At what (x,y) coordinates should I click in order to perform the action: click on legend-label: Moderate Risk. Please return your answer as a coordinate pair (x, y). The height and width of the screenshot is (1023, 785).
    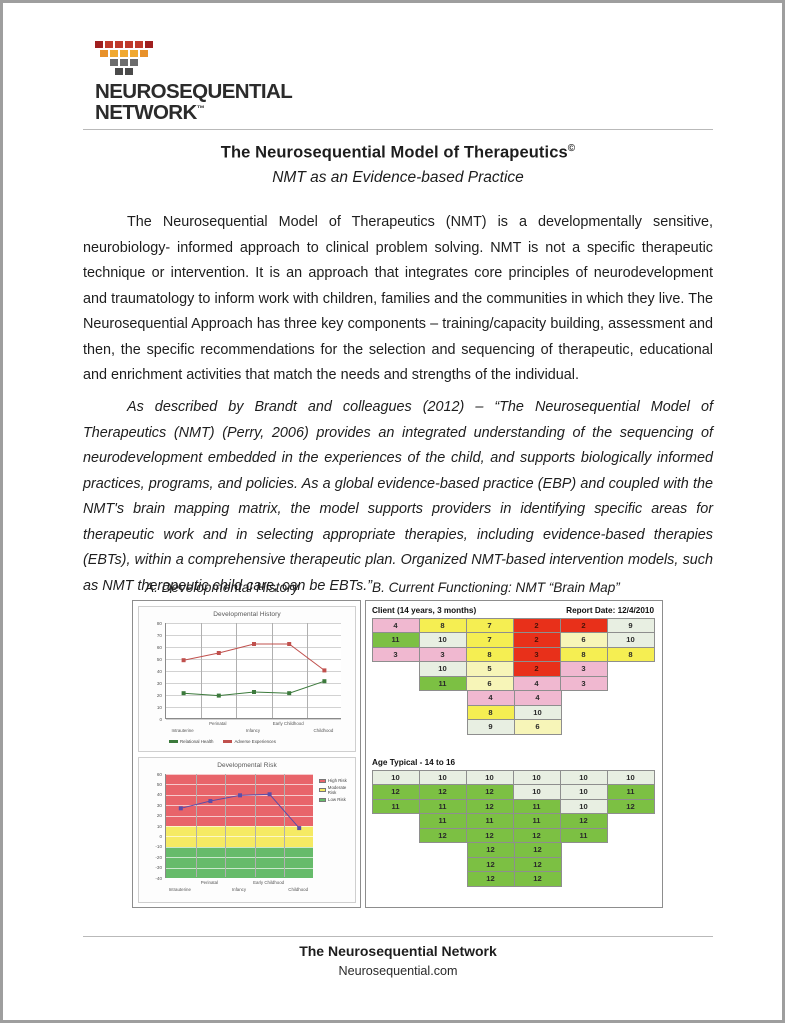
    Looking at the image, I should click on (337, 790).